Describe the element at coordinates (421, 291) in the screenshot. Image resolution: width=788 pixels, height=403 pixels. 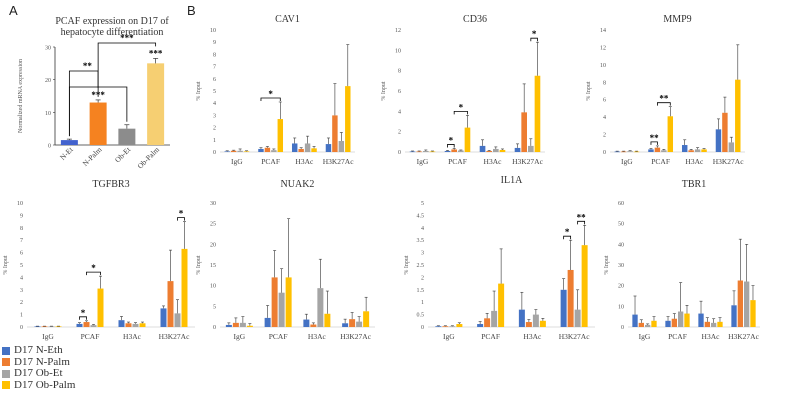
I see `y-tick-label: 1.5` at that location.